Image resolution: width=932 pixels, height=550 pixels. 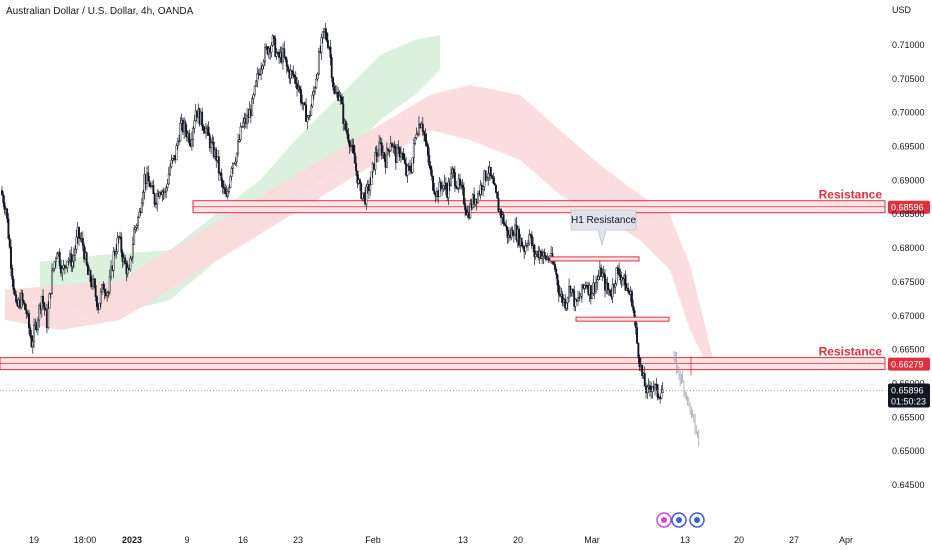 I want to click on resistance-price-tag-text-2: 0.66279, so click(x=907, y=365).